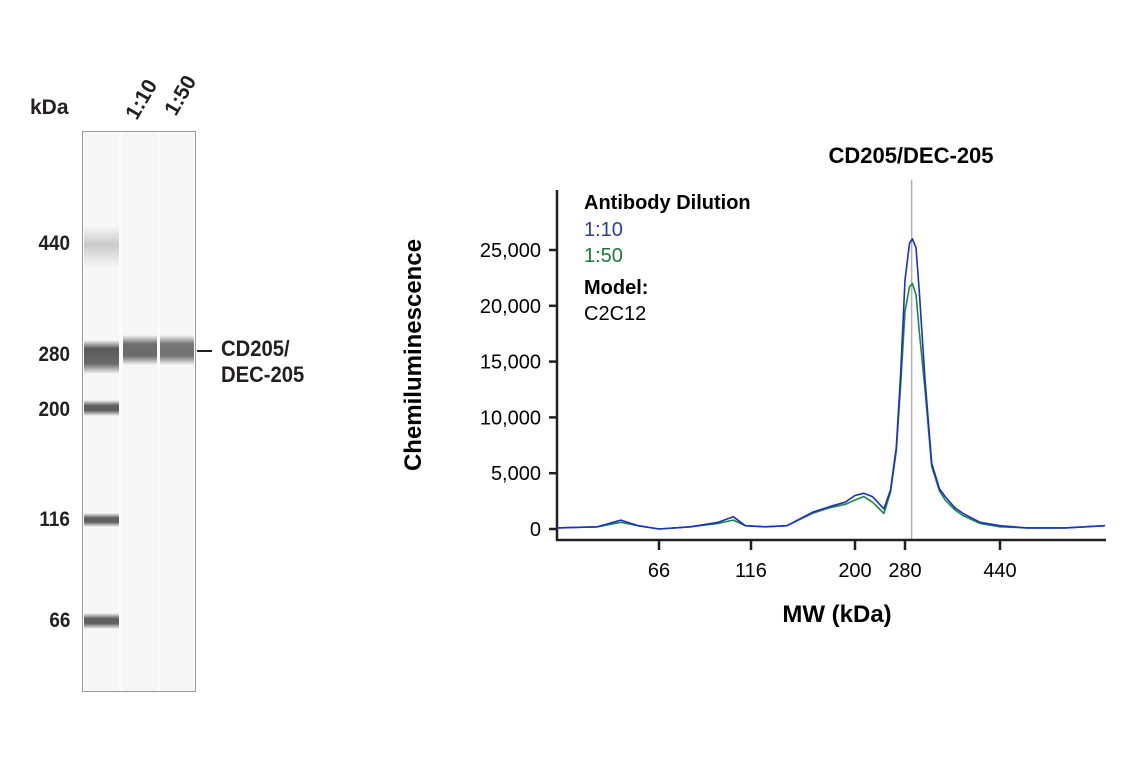  I want to click on x-tick-label: 200, so click(854, 571).